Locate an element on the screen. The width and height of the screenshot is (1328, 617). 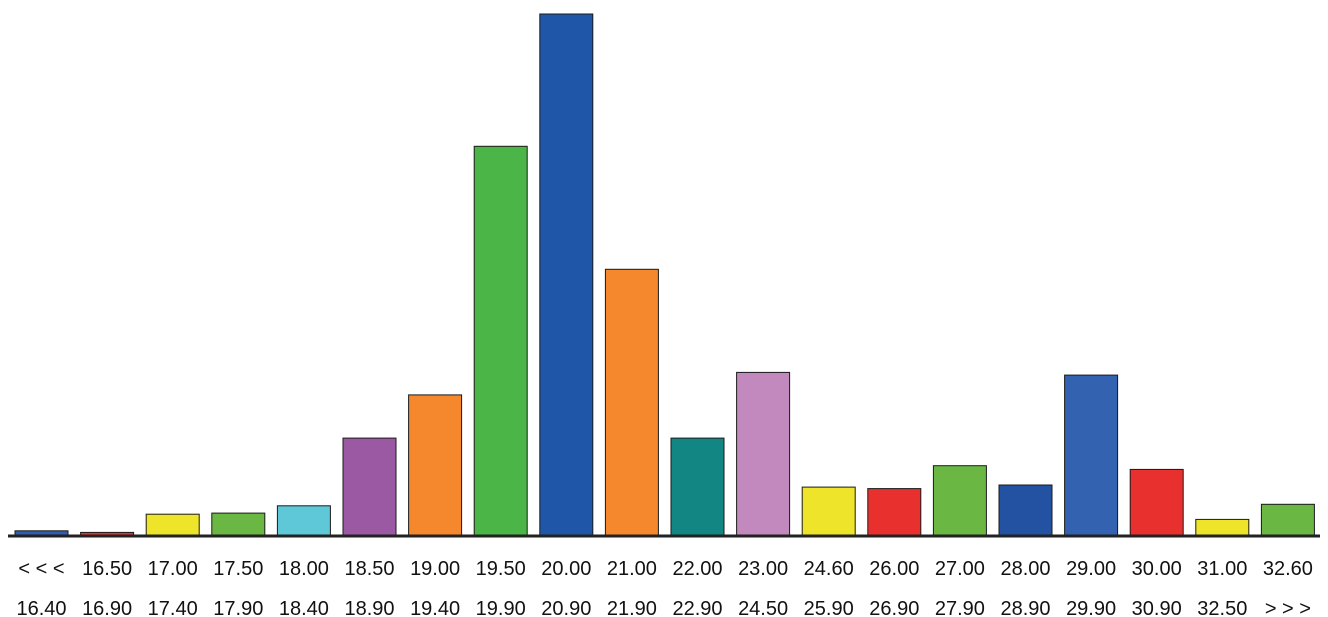
tick-label-bottom-8: 20.90 is located at coordinates (566, 607).